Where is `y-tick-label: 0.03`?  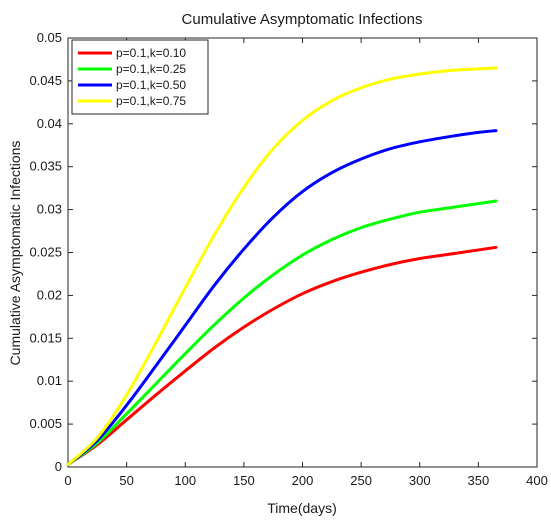 y-tick-label: 0.03 is located at coordinates (49, 209).